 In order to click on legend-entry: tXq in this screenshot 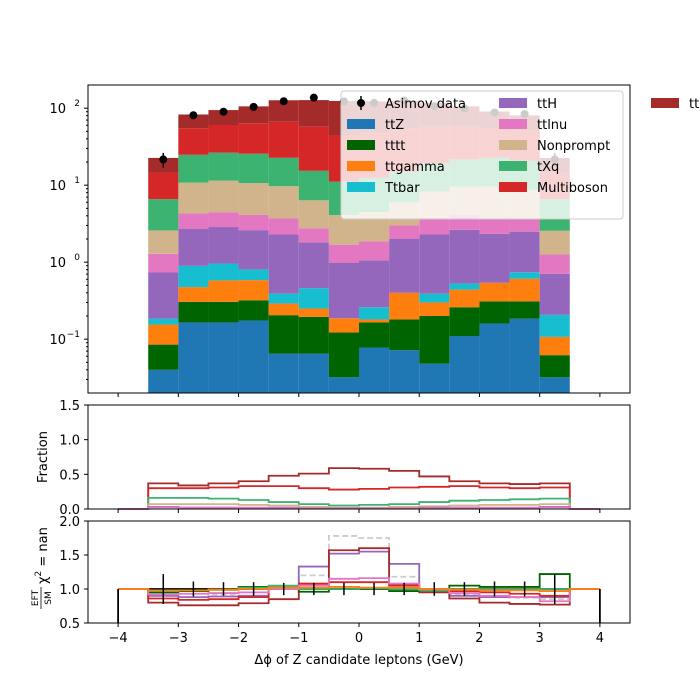, I will do `click(529, 167)`.